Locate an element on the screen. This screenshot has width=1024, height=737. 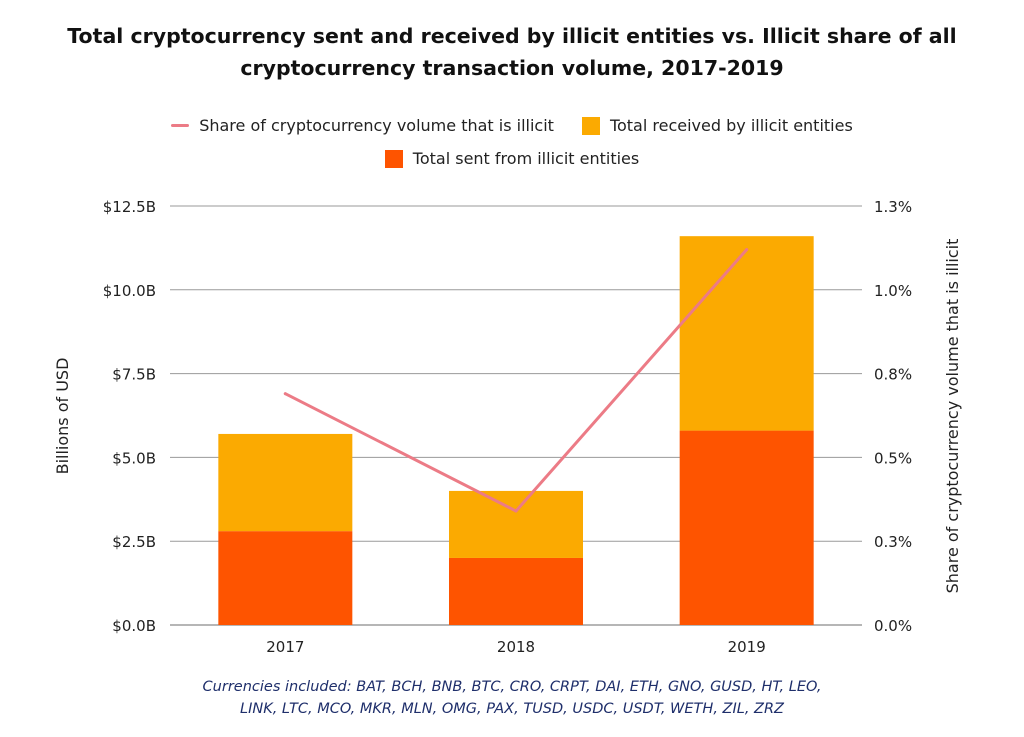
x-tick-label-2019: 2019 is located at coordinates (747, 647).